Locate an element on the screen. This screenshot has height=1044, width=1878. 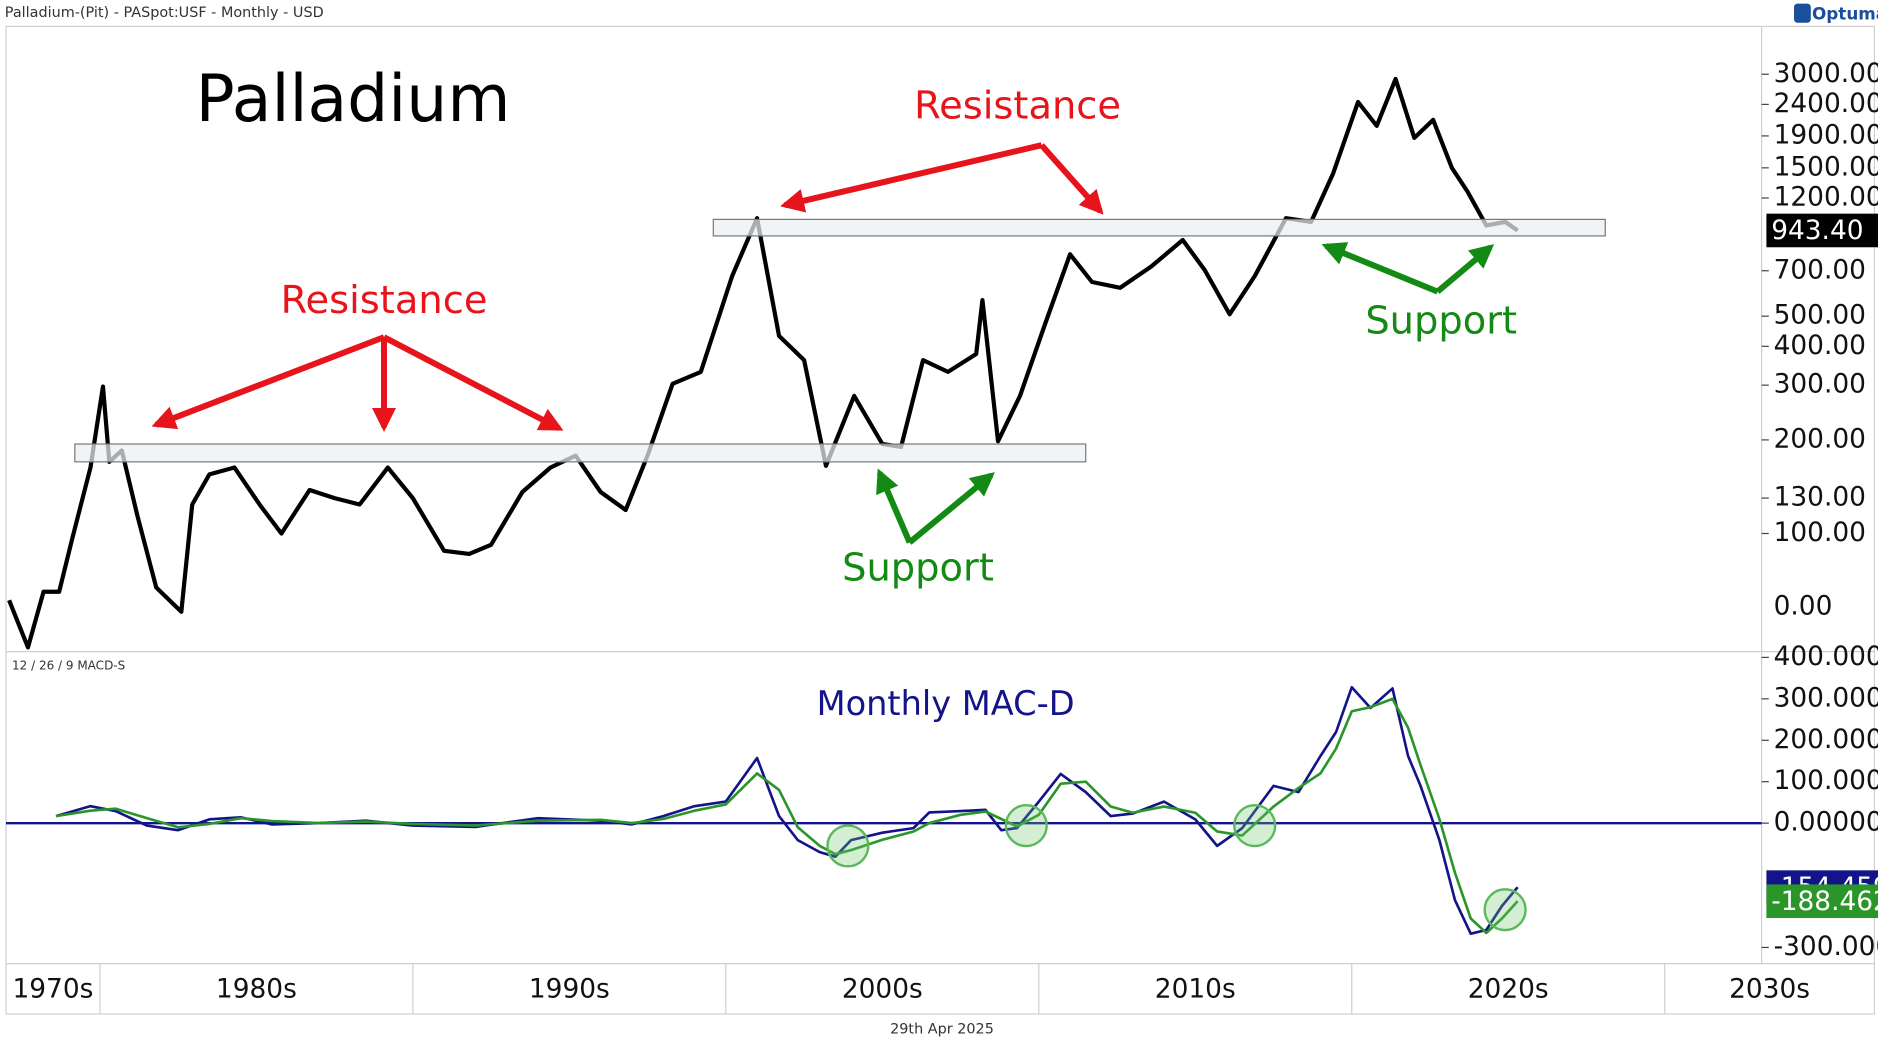
y-tick-label: 0.00000 is located at coordinates (1826, 822).